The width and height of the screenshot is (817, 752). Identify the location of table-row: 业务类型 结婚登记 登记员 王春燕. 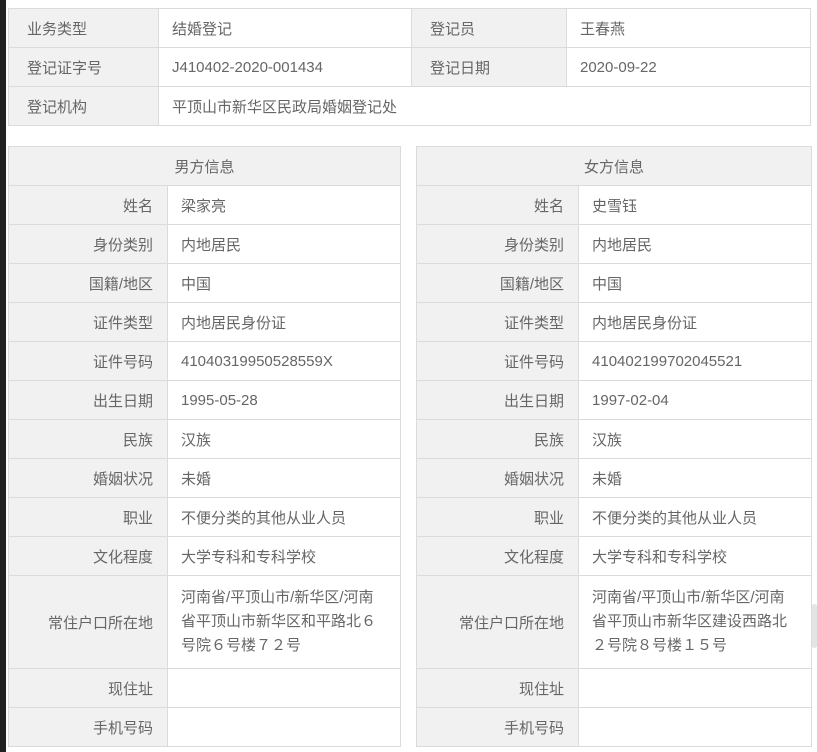
(409, 28).